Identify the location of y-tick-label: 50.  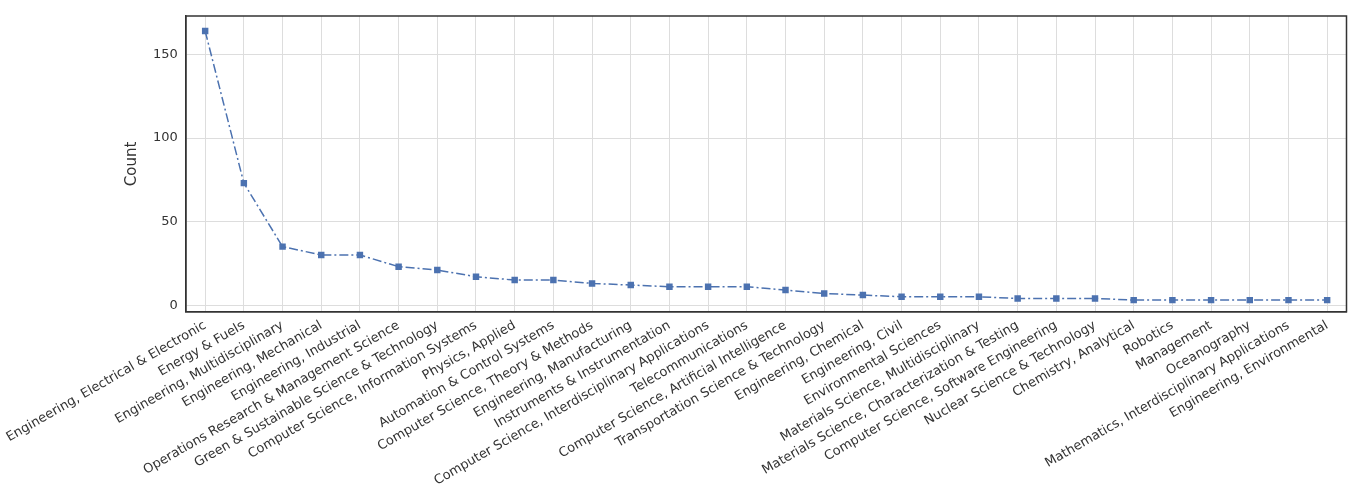
(169, 220).